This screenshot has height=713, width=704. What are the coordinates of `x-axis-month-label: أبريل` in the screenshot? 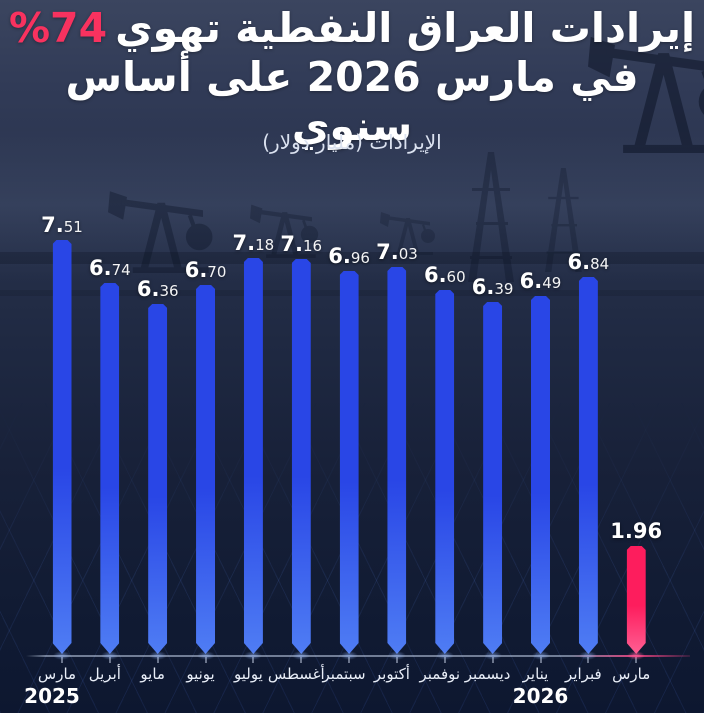 It's located at (104, 674).